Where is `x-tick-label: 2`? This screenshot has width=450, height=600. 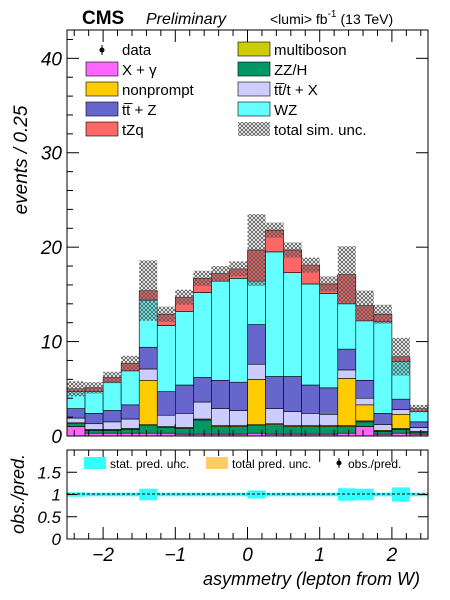
x-tick-label: 2 is located at coordinates (392, 555).